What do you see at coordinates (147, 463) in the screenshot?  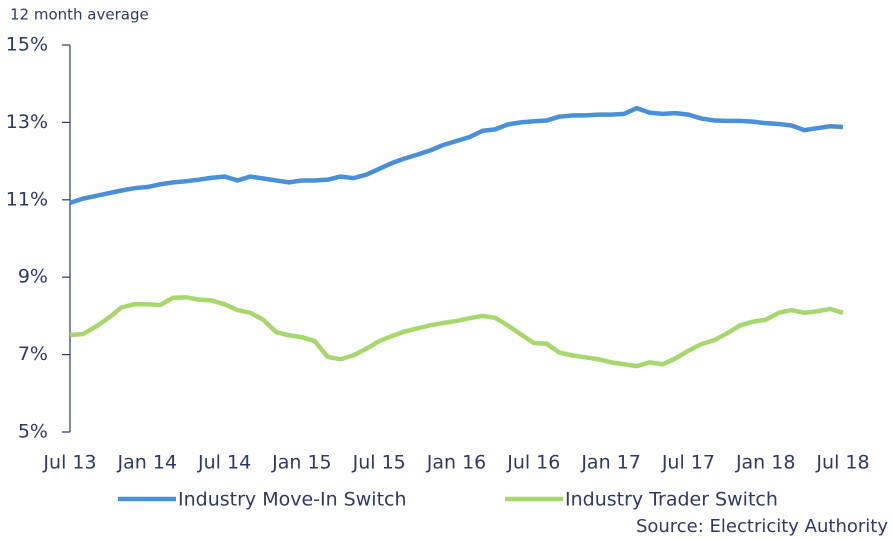 I see `x-tick-label: Jan 14` at bounding box center [147, 463].